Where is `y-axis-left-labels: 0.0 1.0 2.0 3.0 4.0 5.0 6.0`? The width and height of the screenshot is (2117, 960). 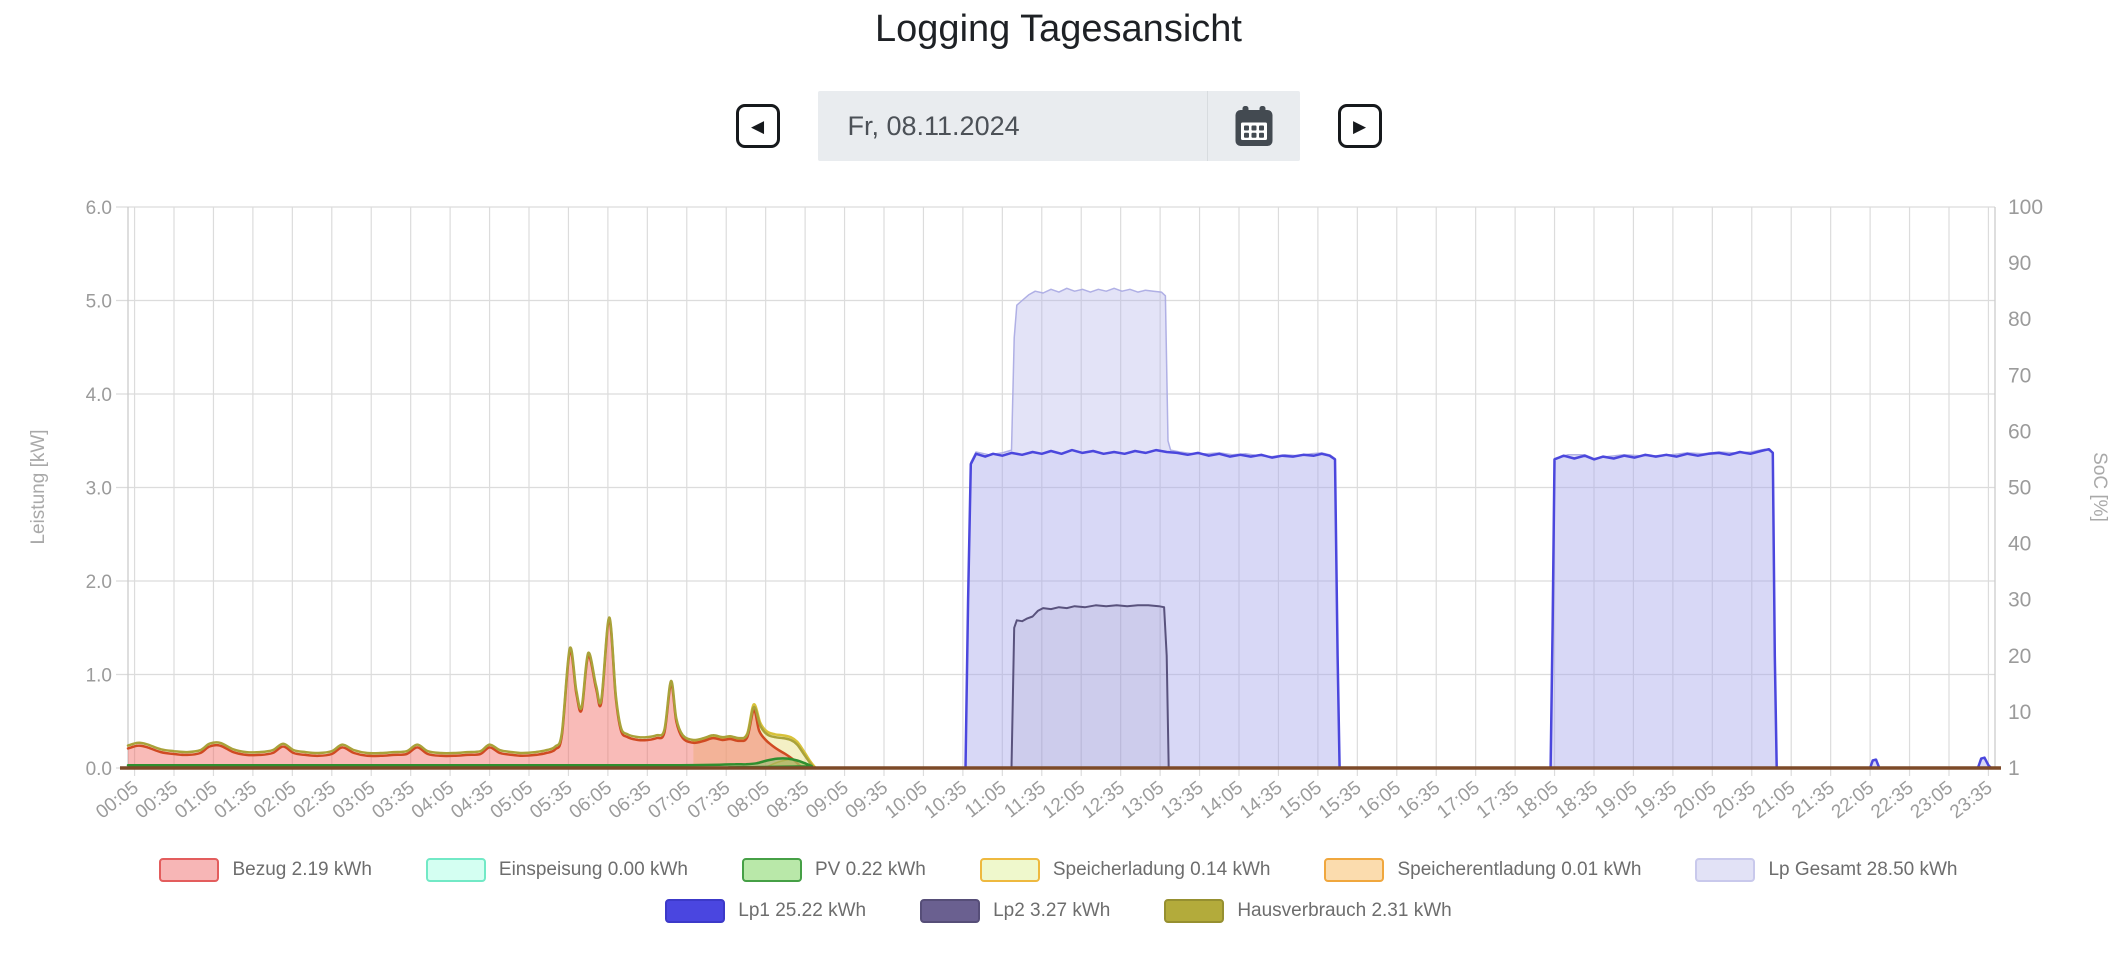
y-axis-left-labels: 0.0 1.0 2.0 3.0 4.0 5.0 6.0 is located at coordinates (99, 489).